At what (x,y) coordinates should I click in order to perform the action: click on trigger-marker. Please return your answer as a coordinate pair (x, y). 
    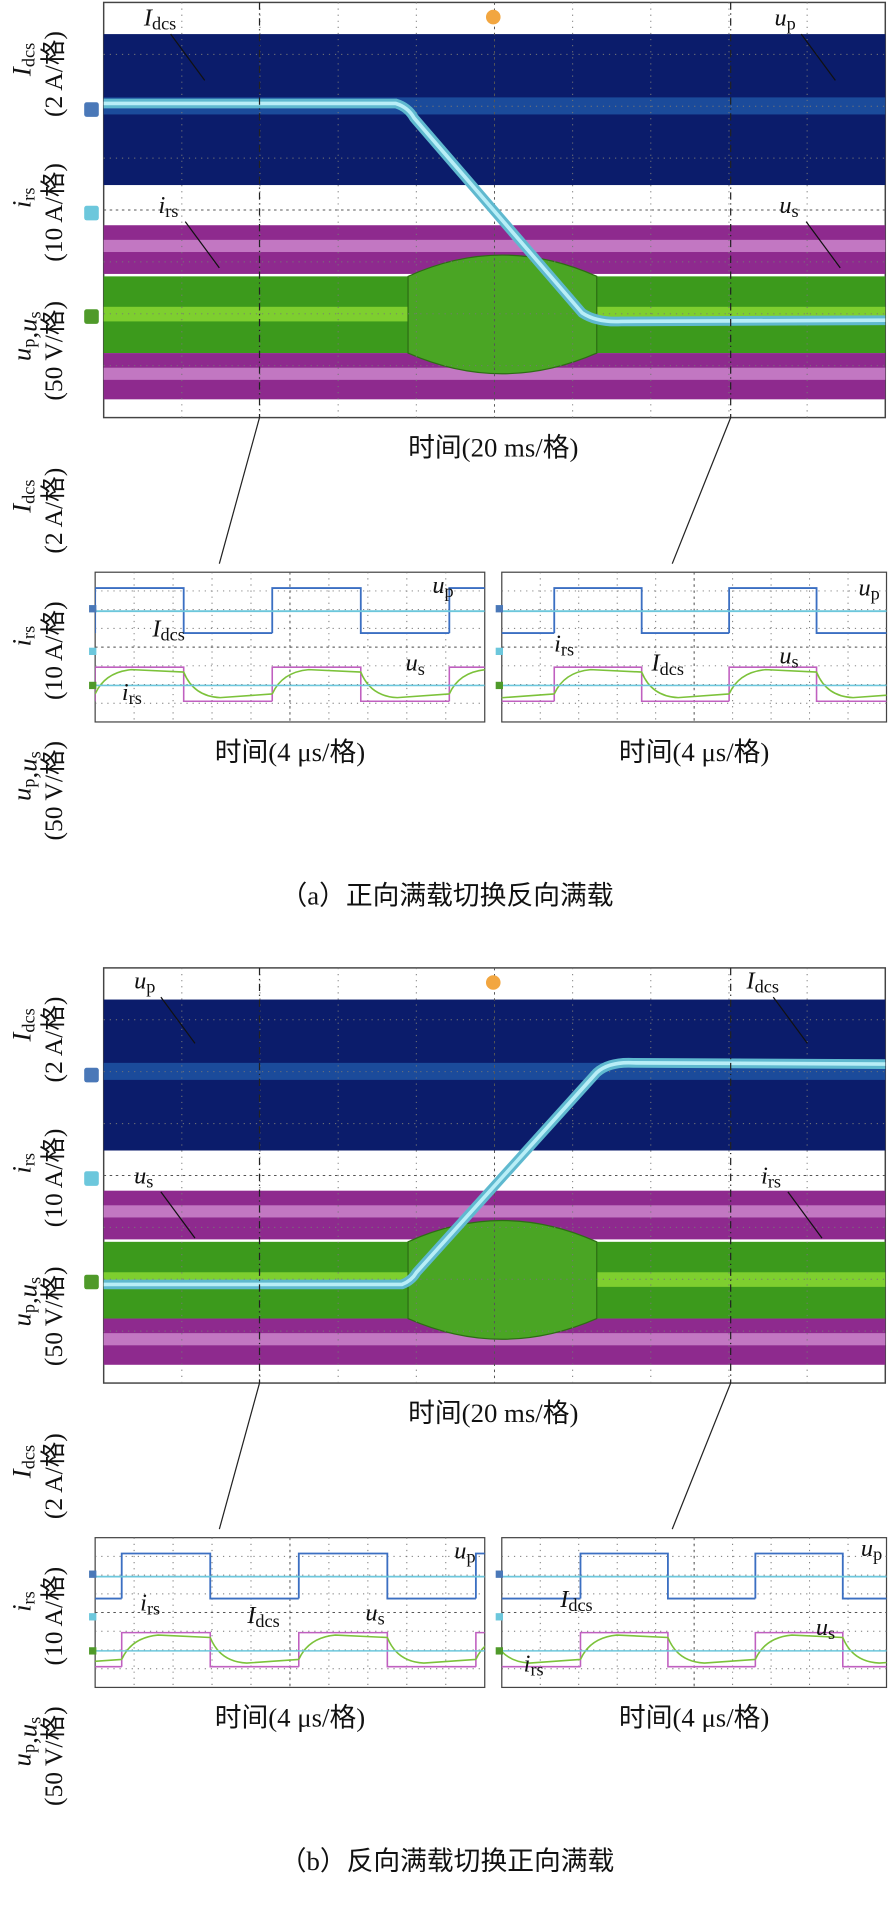
    Looking at the image, I should click on (493, 982).